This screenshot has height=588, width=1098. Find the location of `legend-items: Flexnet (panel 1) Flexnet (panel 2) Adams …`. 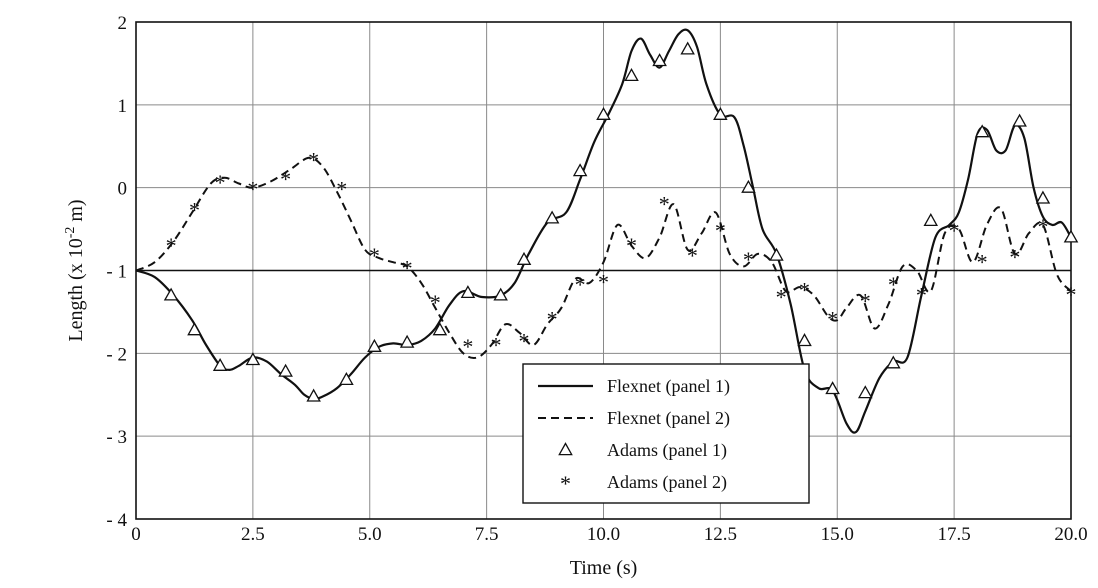

legend-items: Flexnet (panel 1) Flexnet (panel 2) Adams … is located at coordinates (634, 436).